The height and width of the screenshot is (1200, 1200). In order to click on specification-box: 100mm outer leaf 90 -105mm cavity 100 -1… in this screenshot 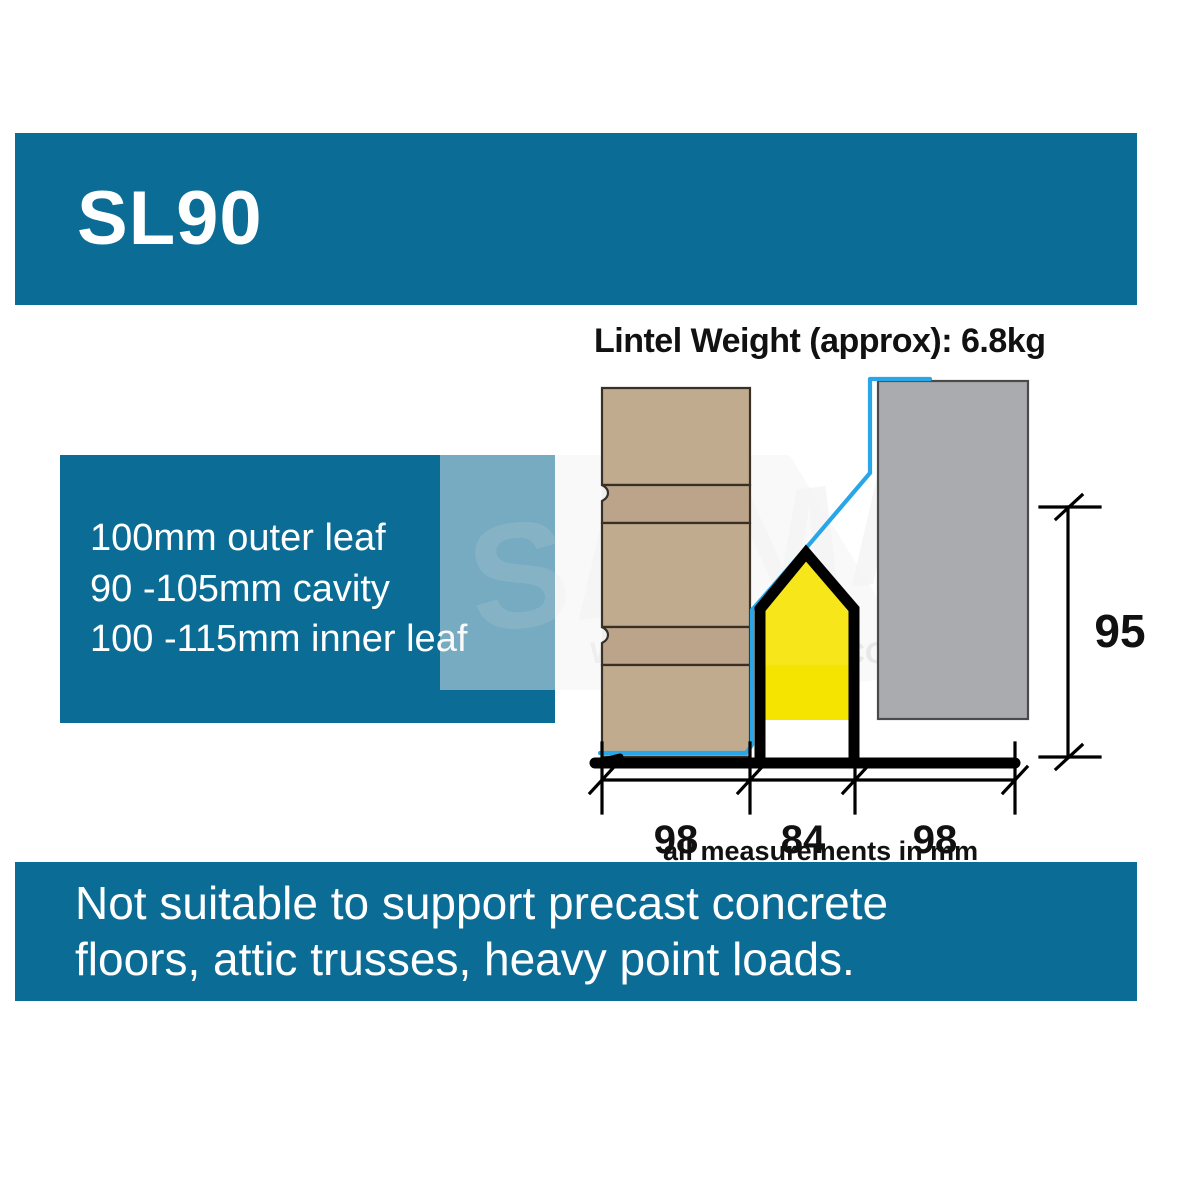, I will do `click(307, 589)`.